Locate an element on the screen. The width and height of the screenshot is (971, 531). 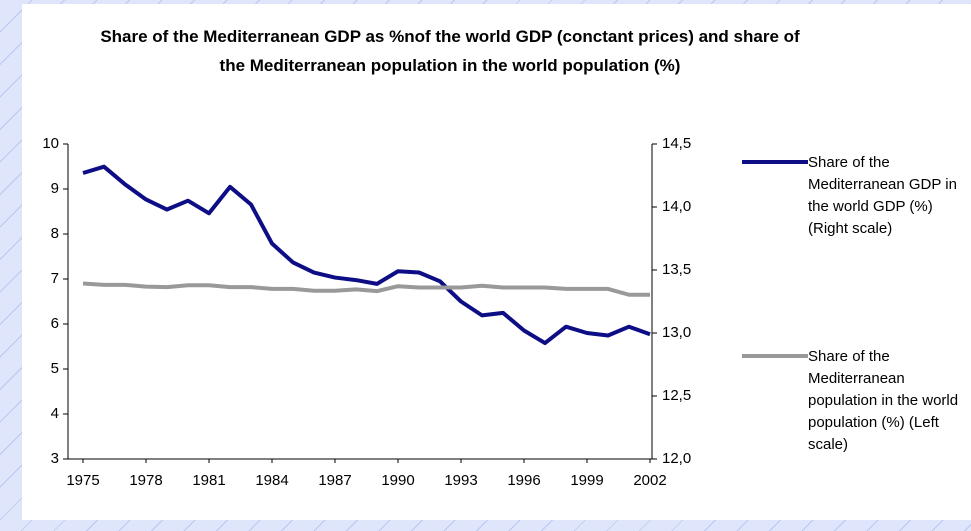
y-tick-label: 8 is located at coordinates (55, 233).